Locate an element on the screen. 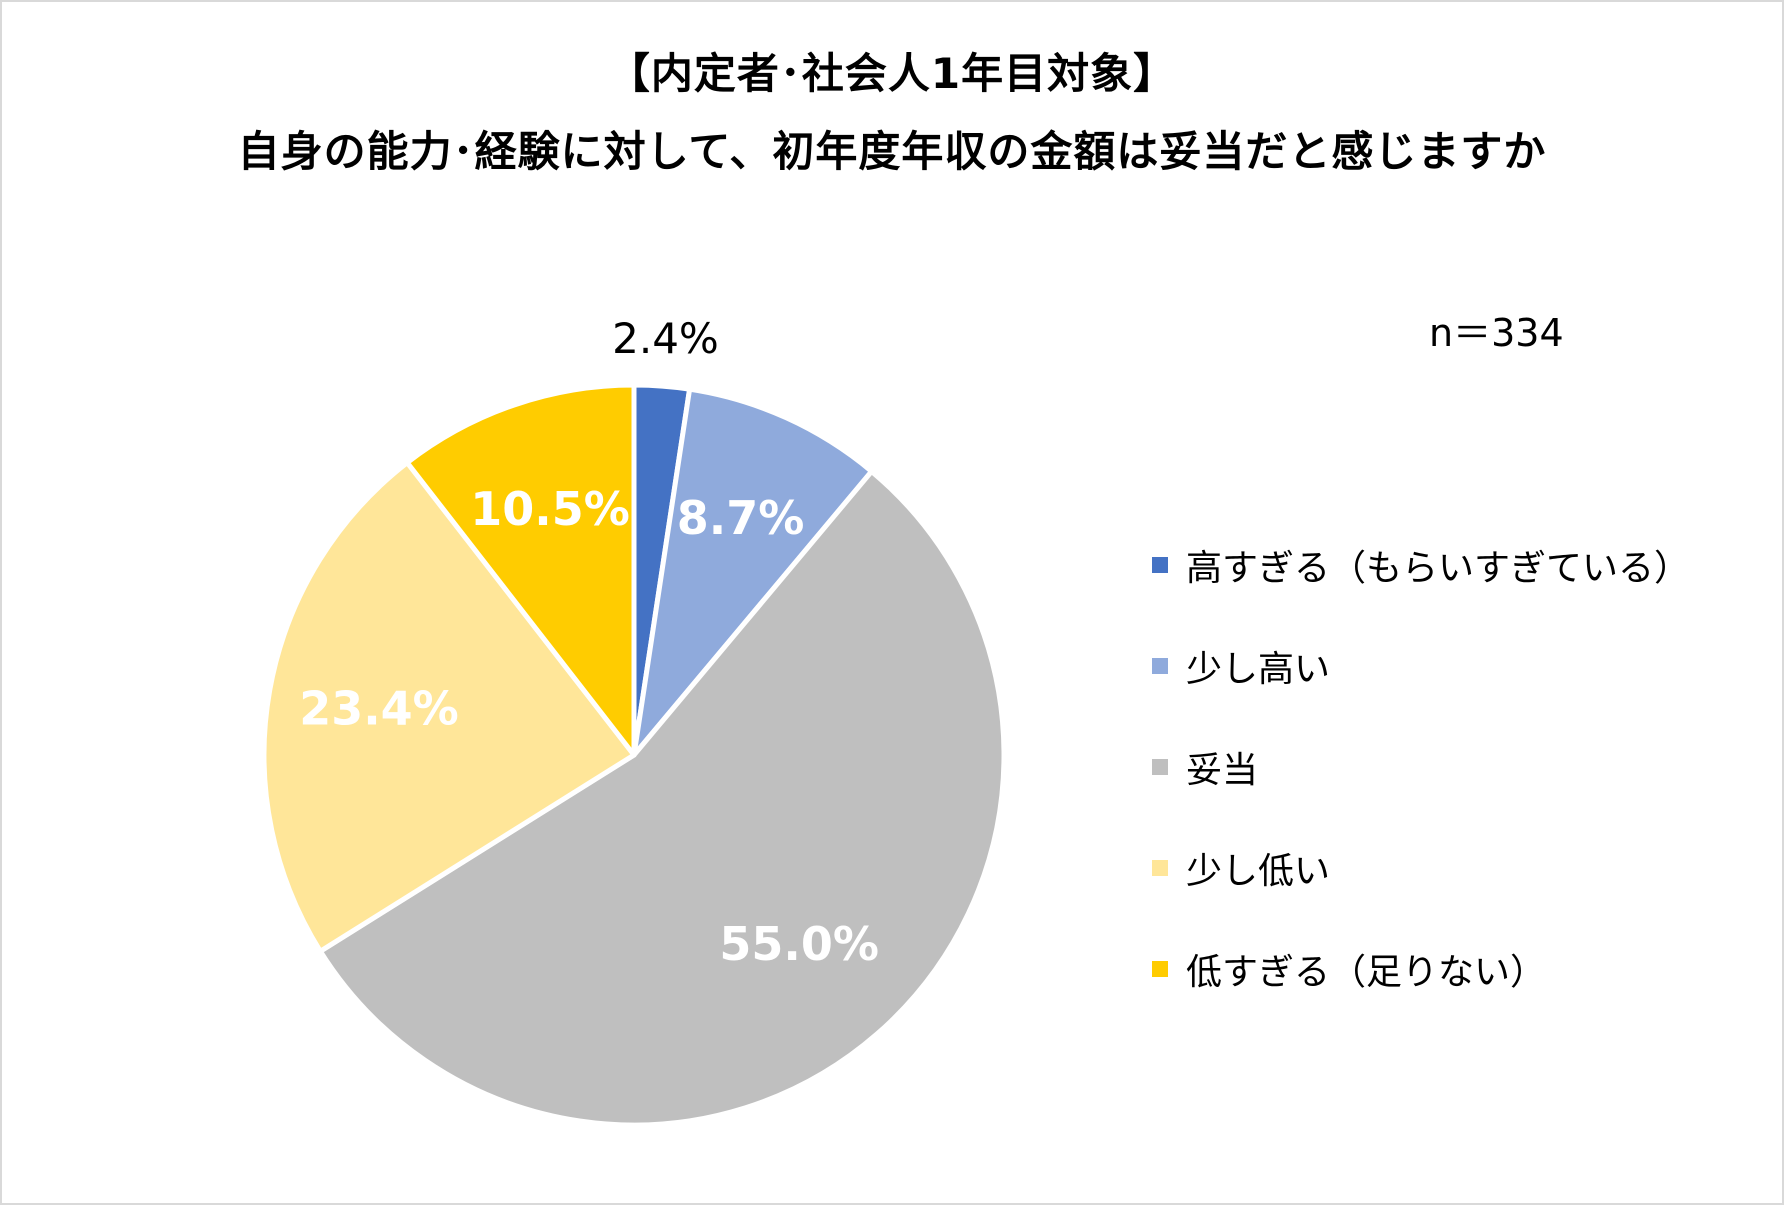  legend-item: 妥当 is located at coordinates (1421, 766).